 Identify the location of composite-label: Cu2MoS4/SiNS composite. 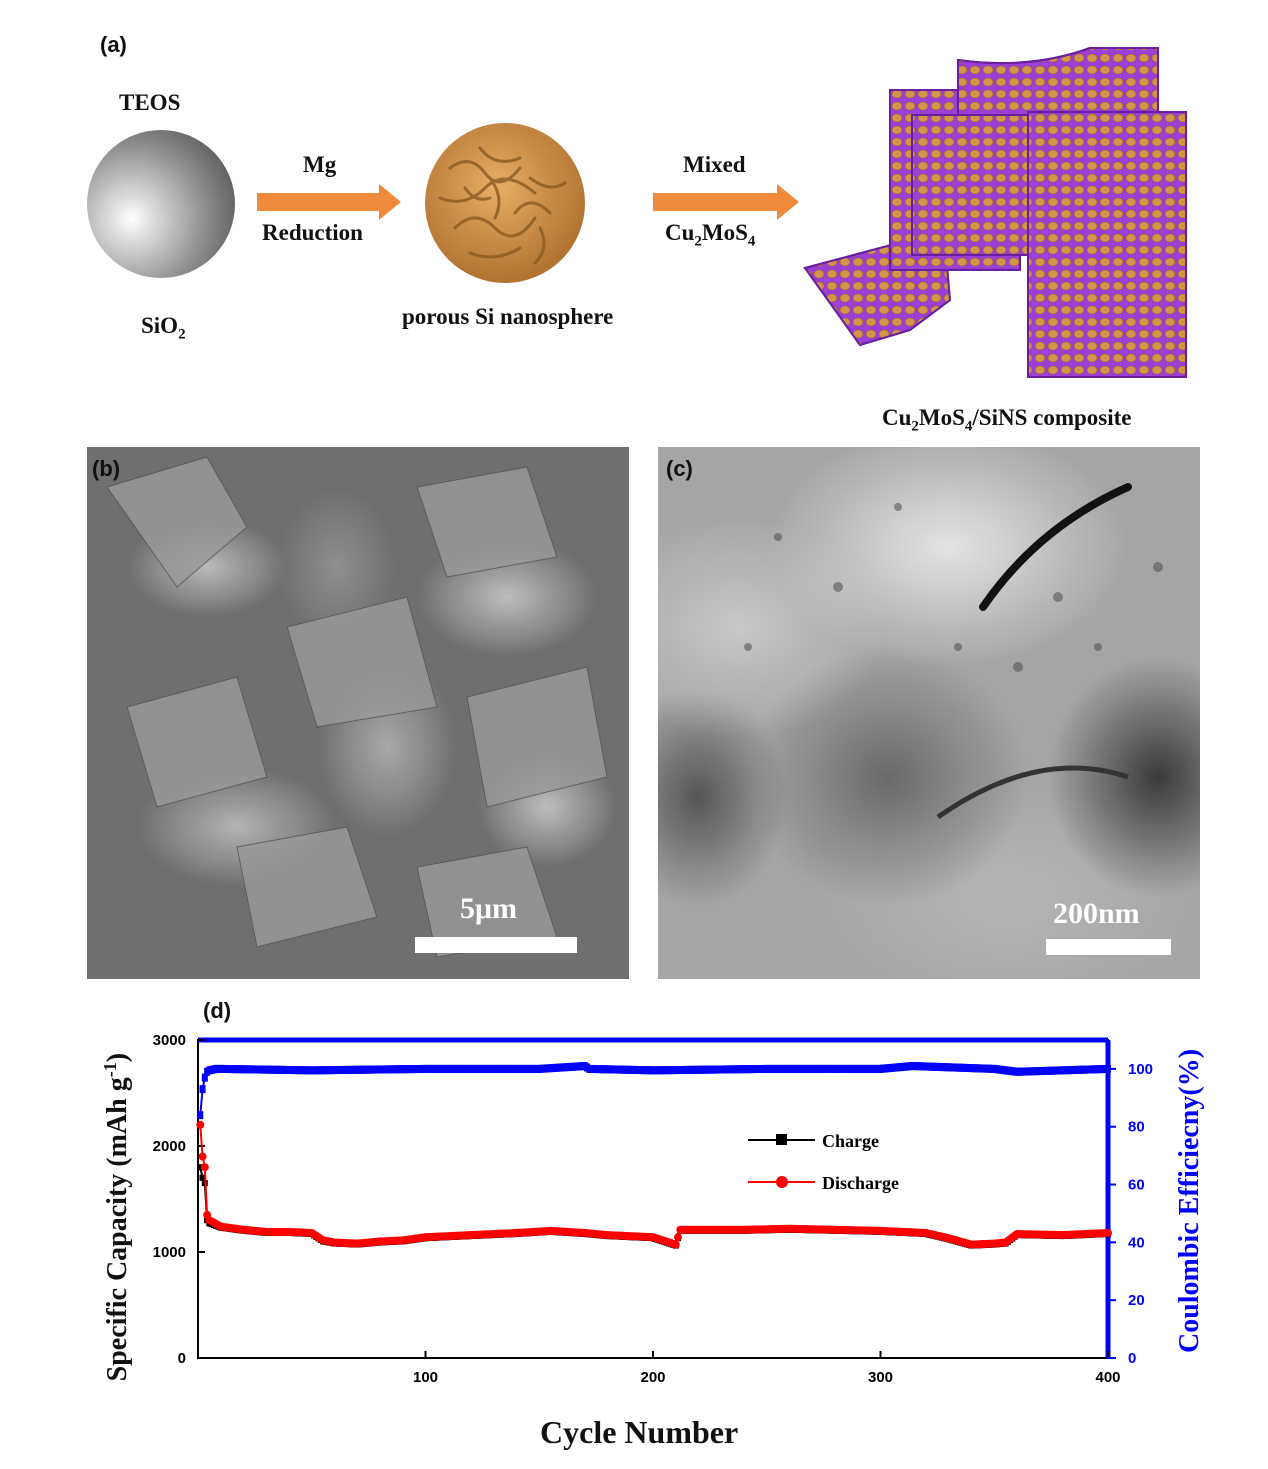
(1007, 420).